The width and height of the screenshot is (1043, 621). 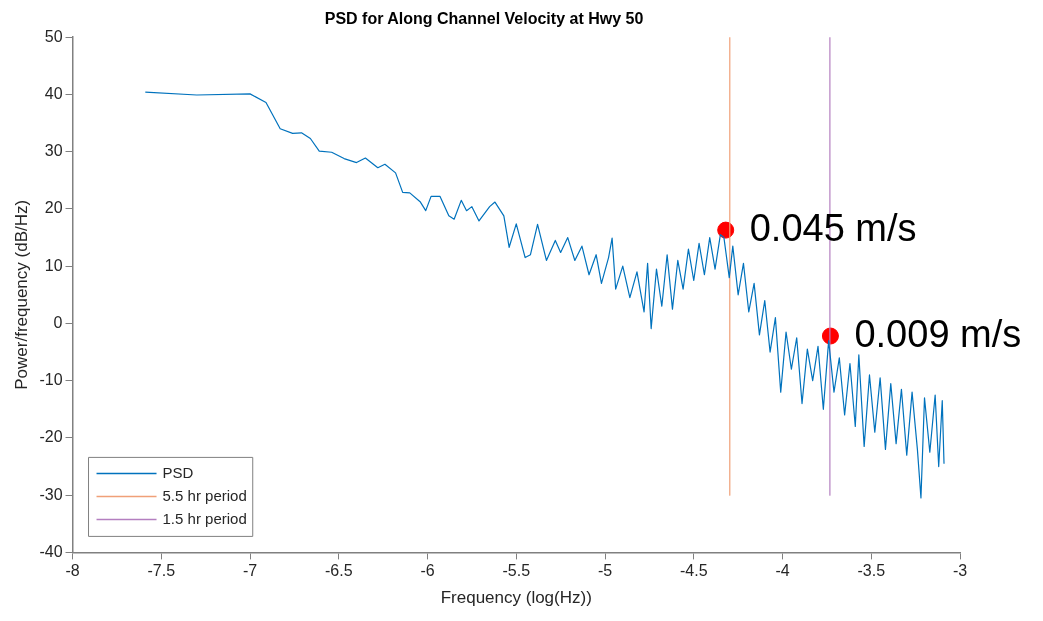 I want to click on x-tick-label: -7.5, so click(x=161, y=571).